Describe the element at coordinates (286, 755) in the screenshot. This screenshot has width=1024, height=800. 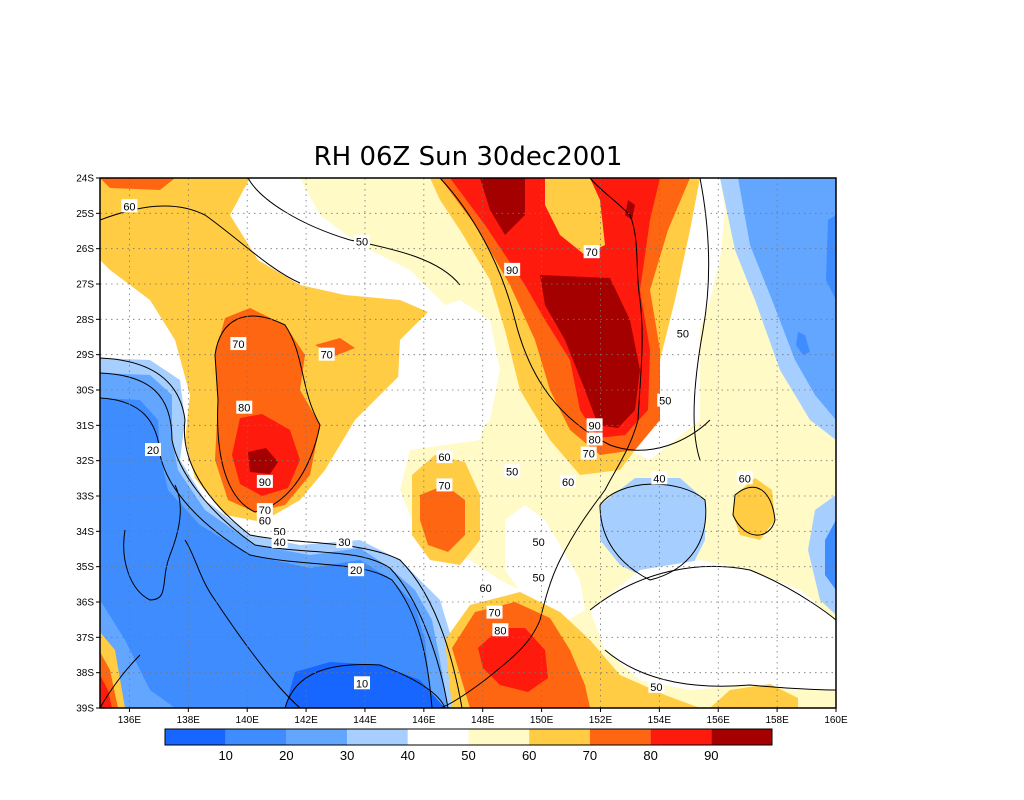
I see `colorbar-label: 20` at that location.